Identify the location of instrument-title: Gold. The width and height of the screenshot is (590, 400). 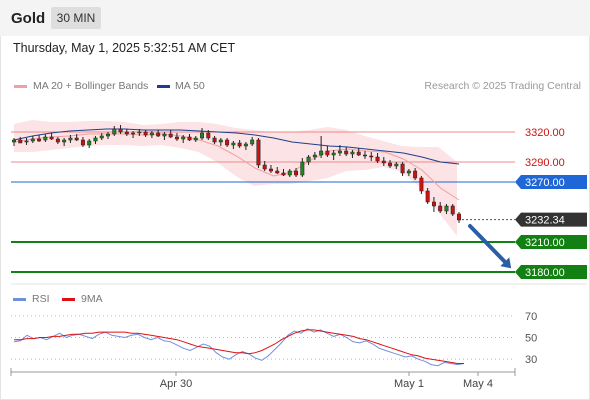
(28, 18).